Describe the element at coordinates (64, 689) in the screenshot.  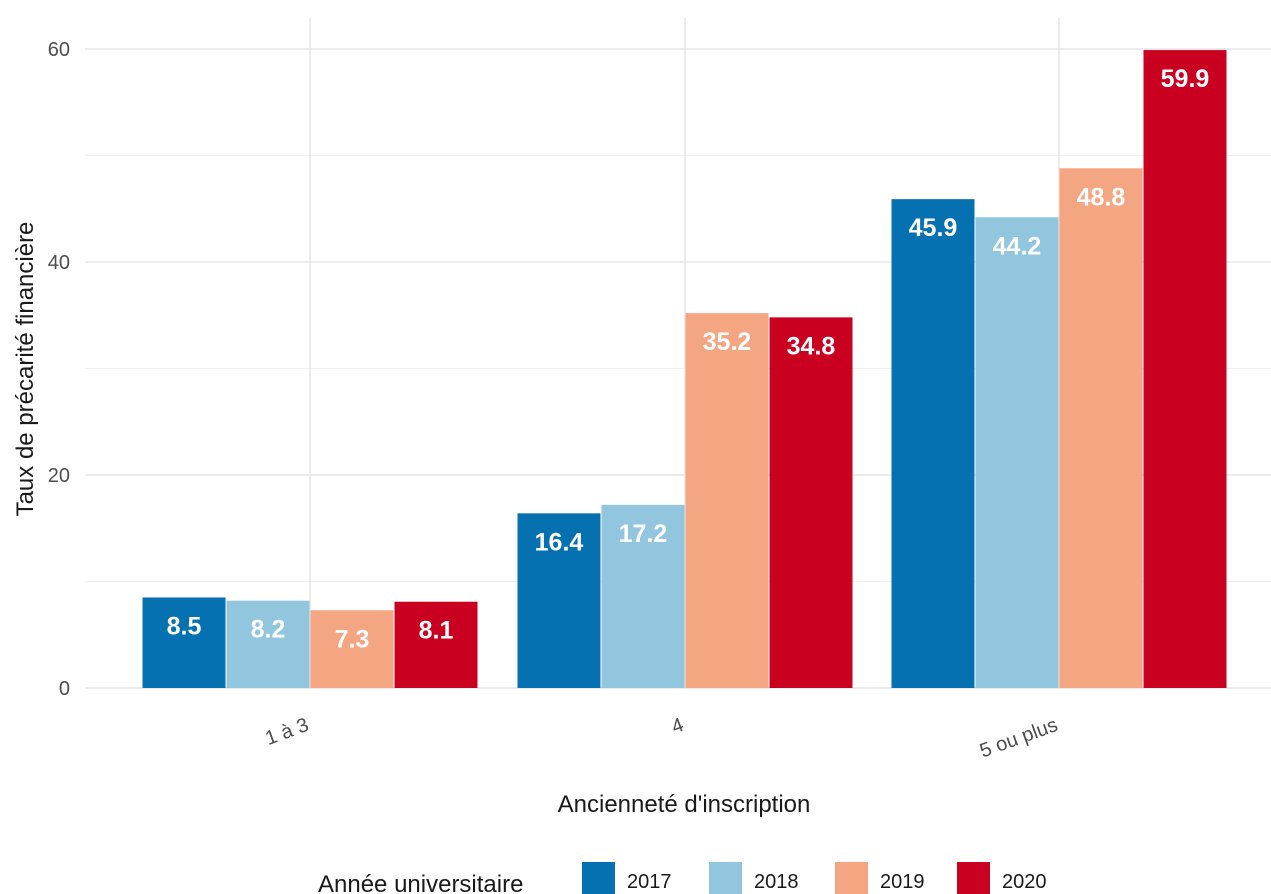
I see `y-tick-label: 0` at that location.